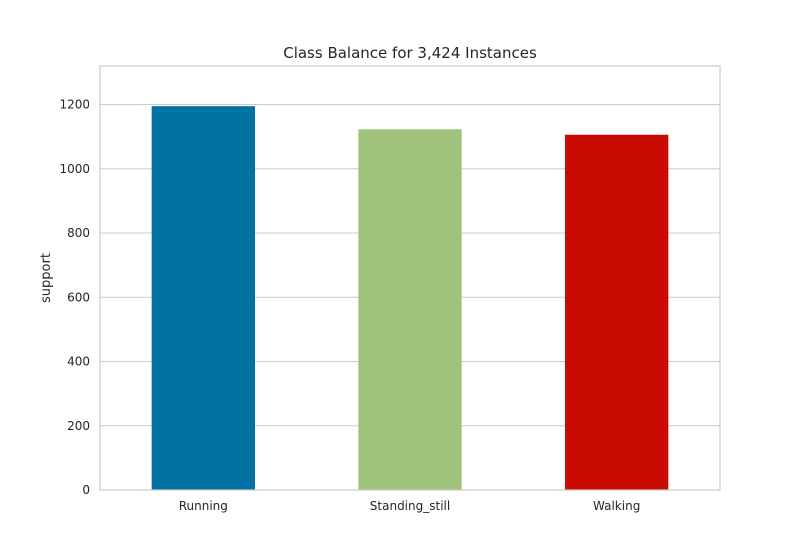  Describe the element at coordinates (78, 297) in the screenshot. I see `y-tick-label: 600` at that location.